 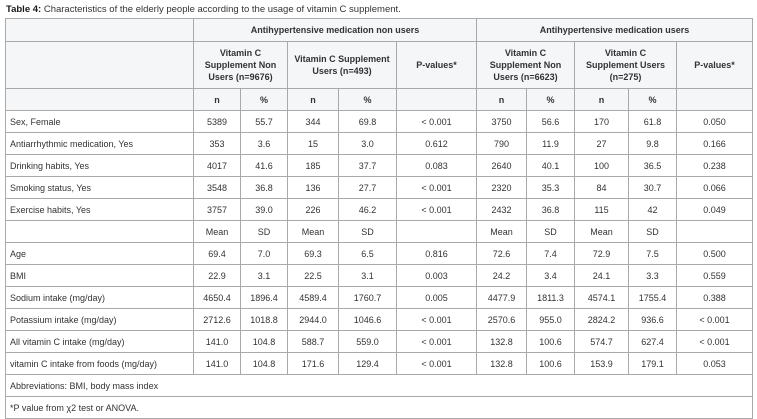 I want to click on cell: 115, so click(x=601, y=209).